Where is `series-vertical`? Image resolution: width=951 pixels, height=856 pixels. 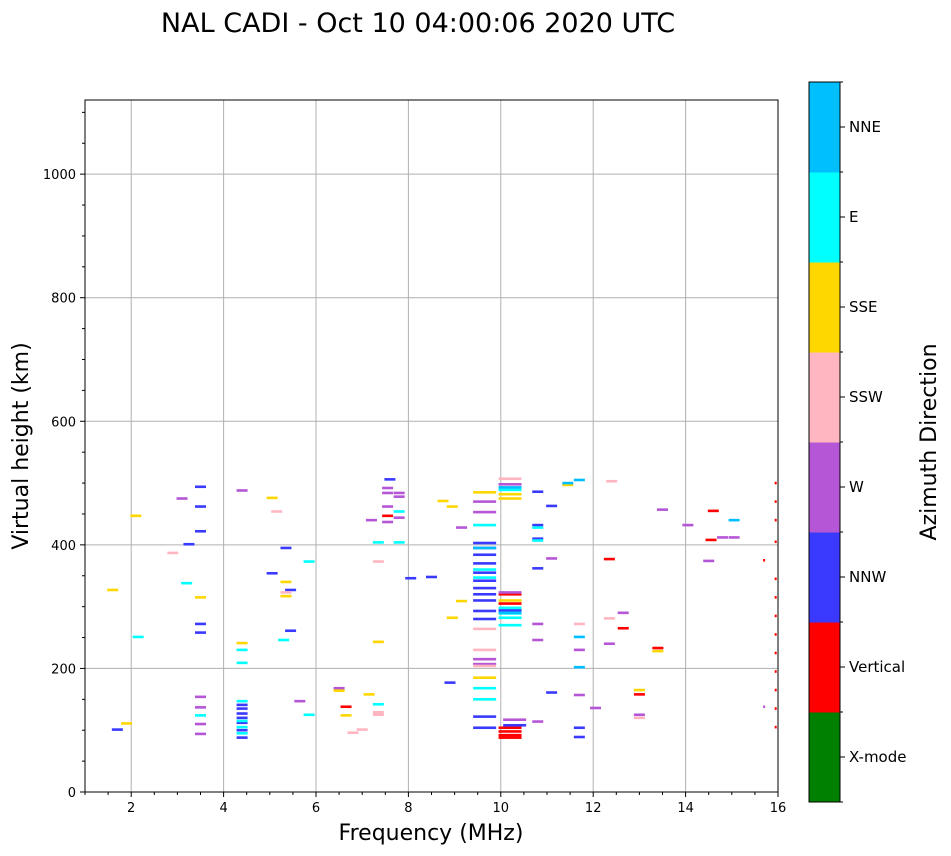 series-vertical is located at coordinates (558, 610).